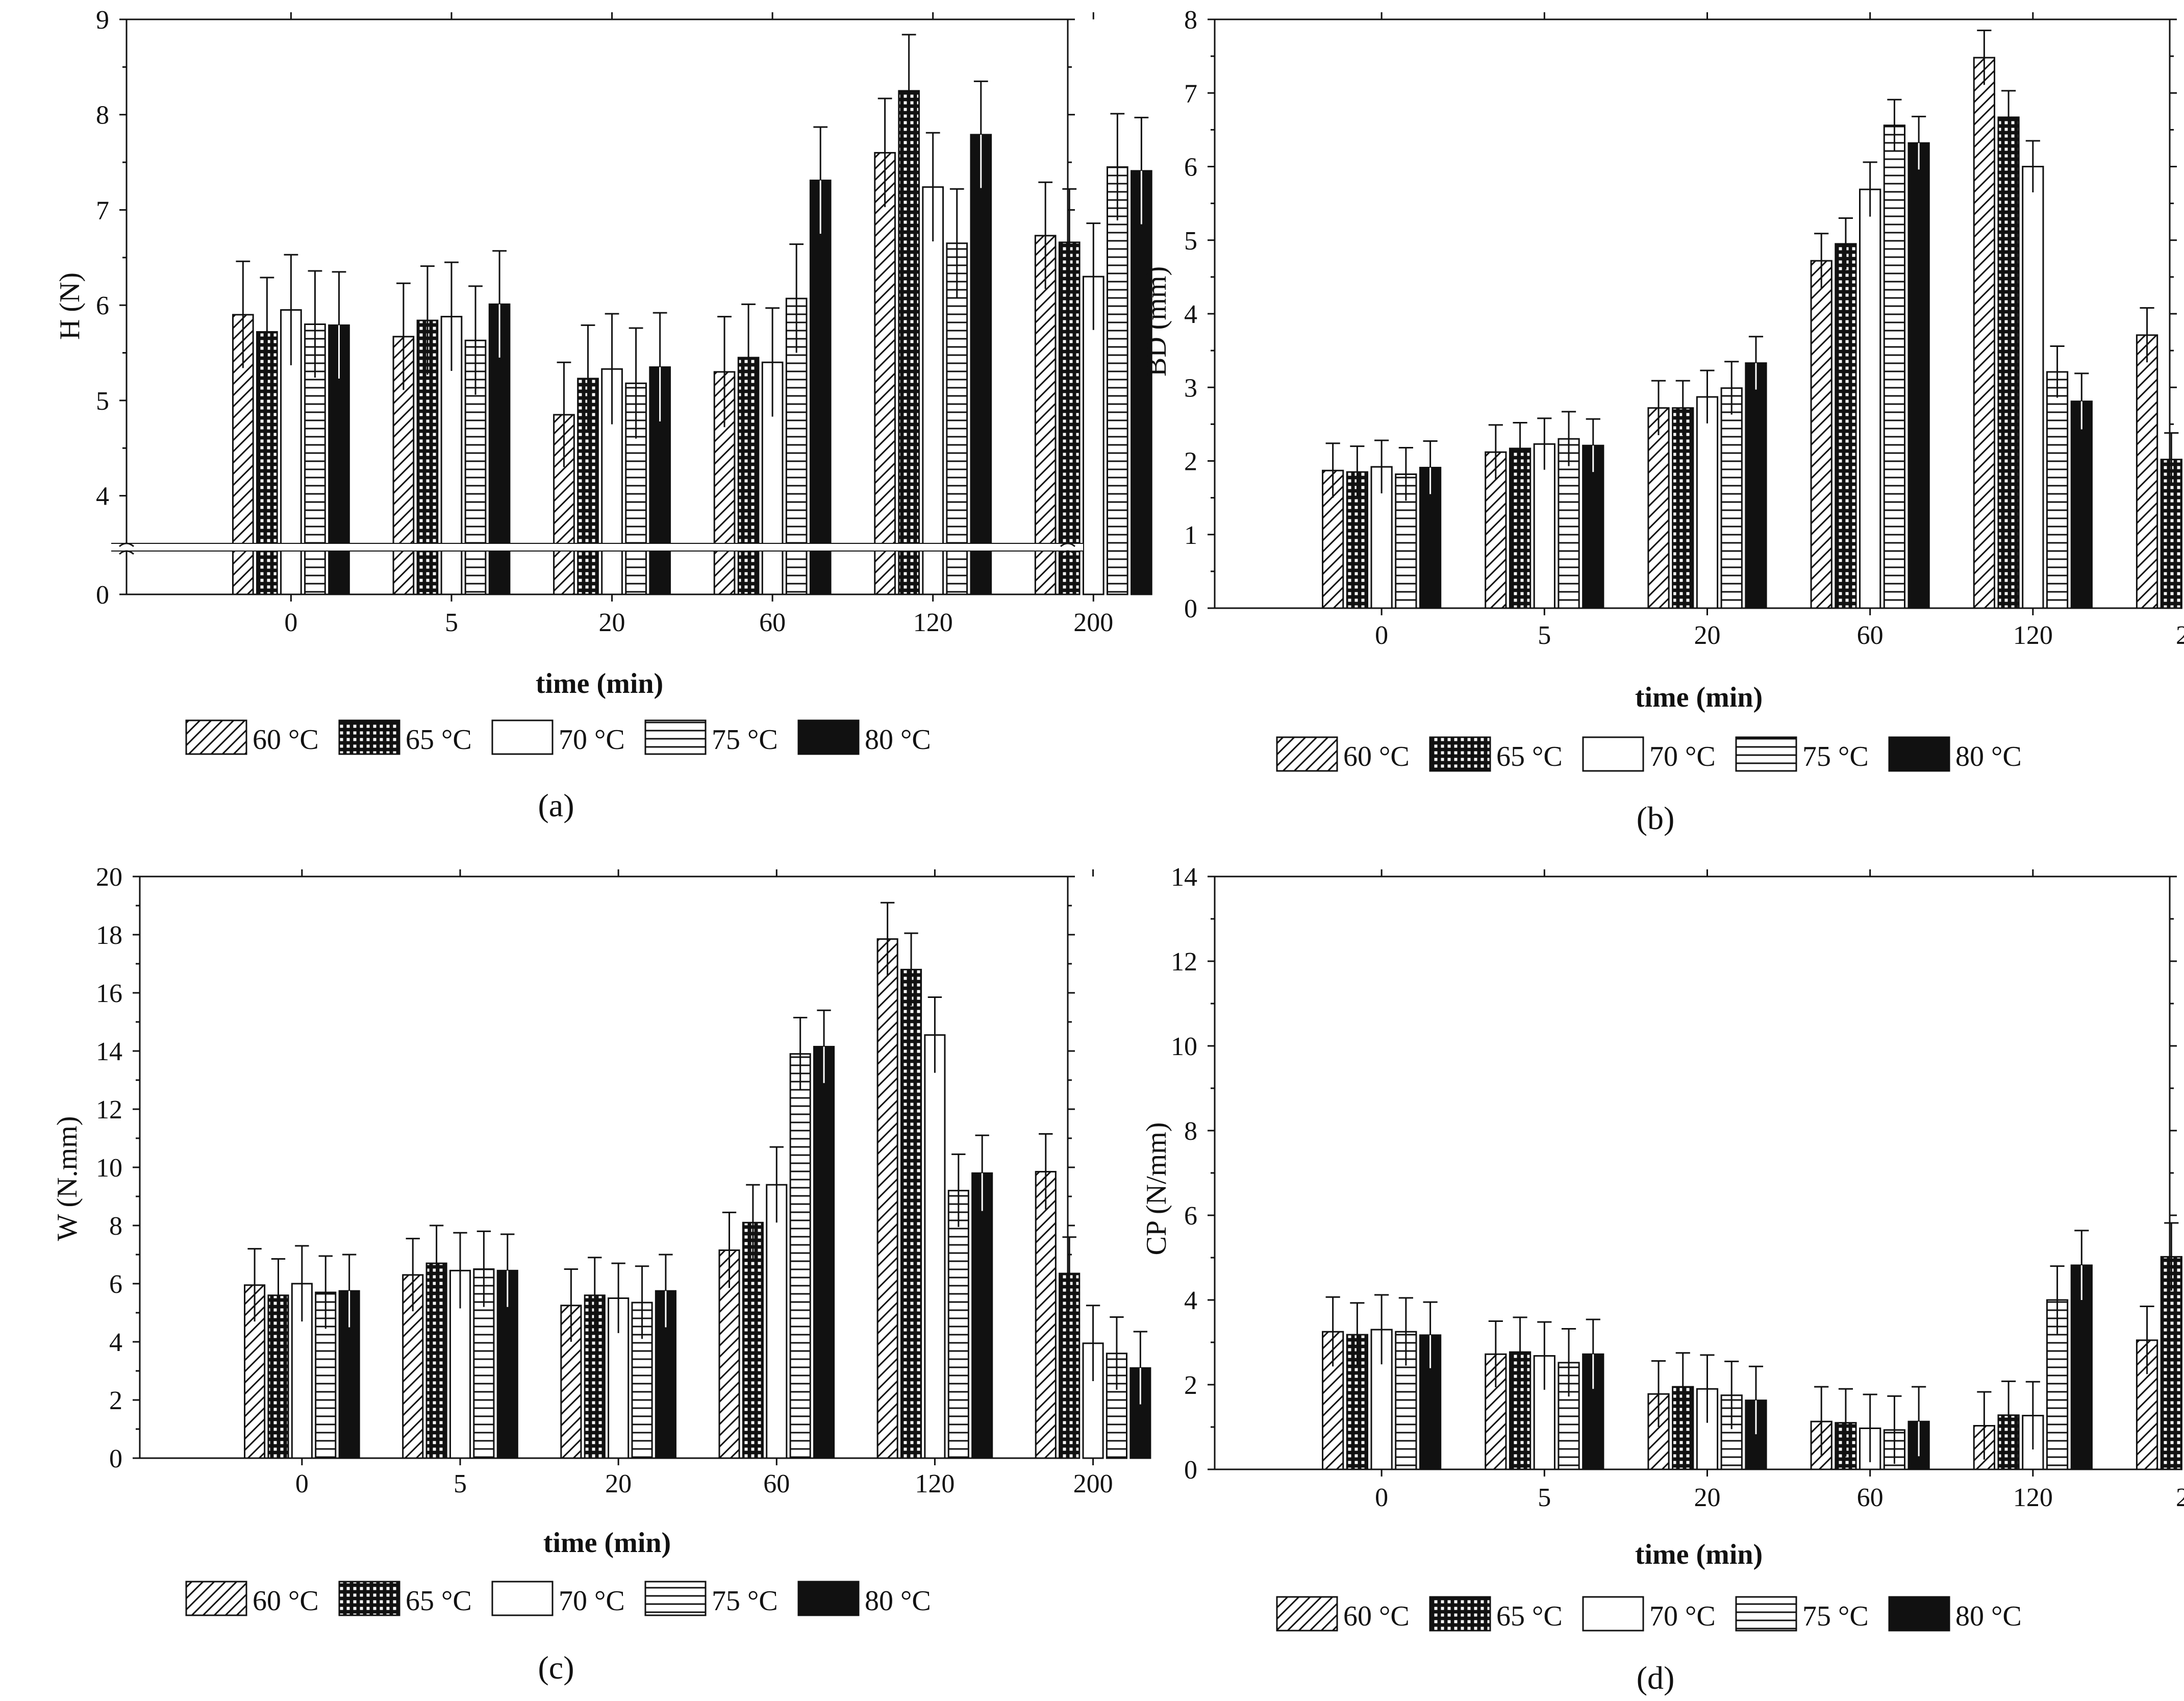 The width and height of the screenshot is (2184, 1701). What do you see at coordinates (1984, 333) in the screenshot?
I see `bar-b-s0-c4` at bounding box center [1984, 333].